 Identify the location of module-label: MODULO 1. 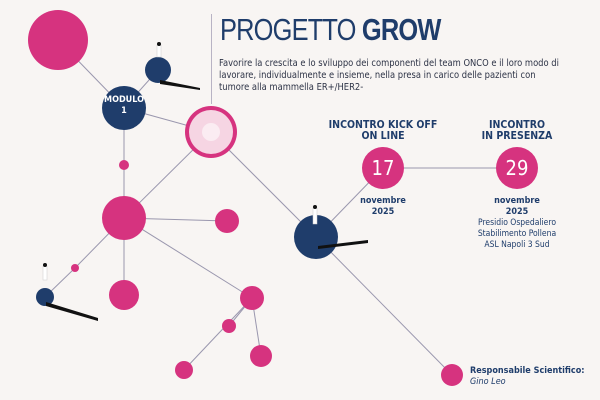
(124, 105).